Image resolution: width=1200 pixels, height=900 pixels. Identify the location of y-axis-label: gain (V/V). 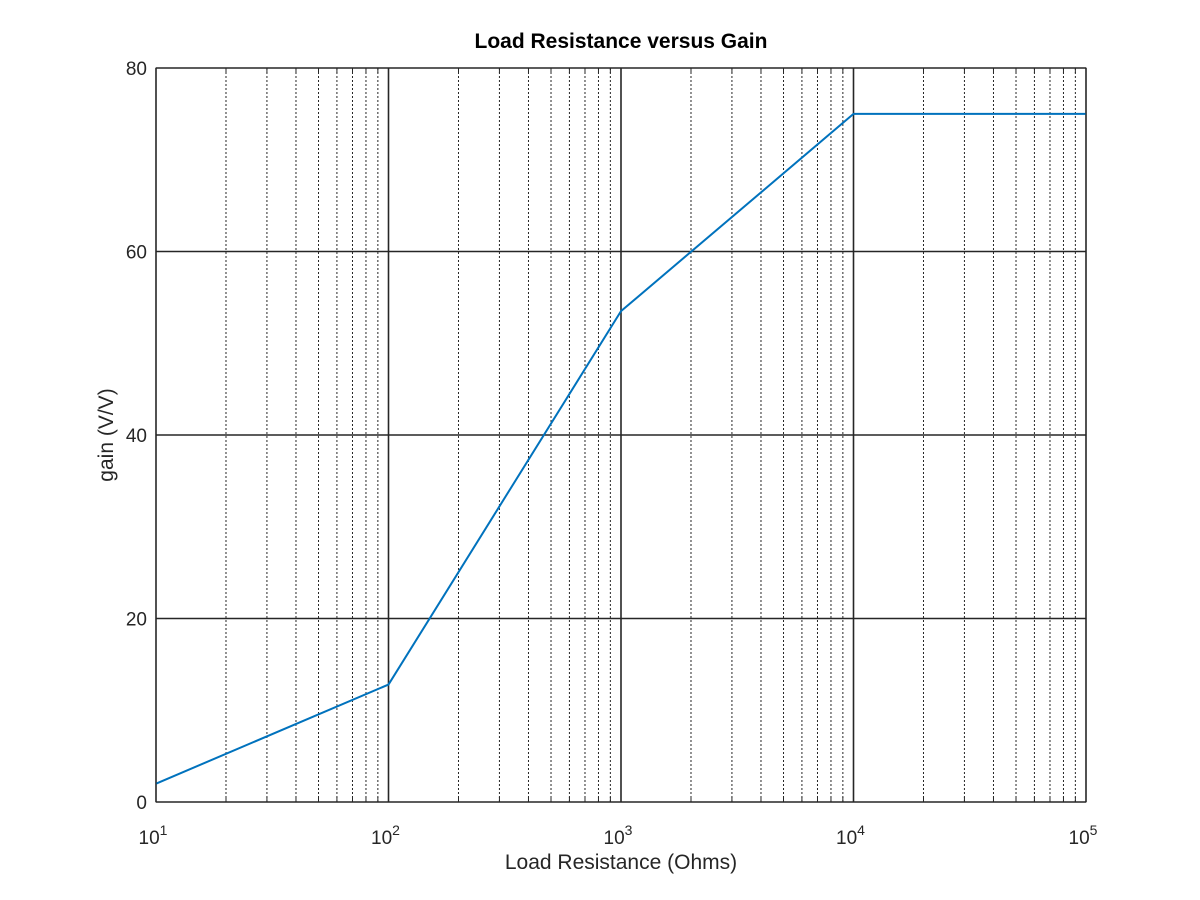
(106, 434).